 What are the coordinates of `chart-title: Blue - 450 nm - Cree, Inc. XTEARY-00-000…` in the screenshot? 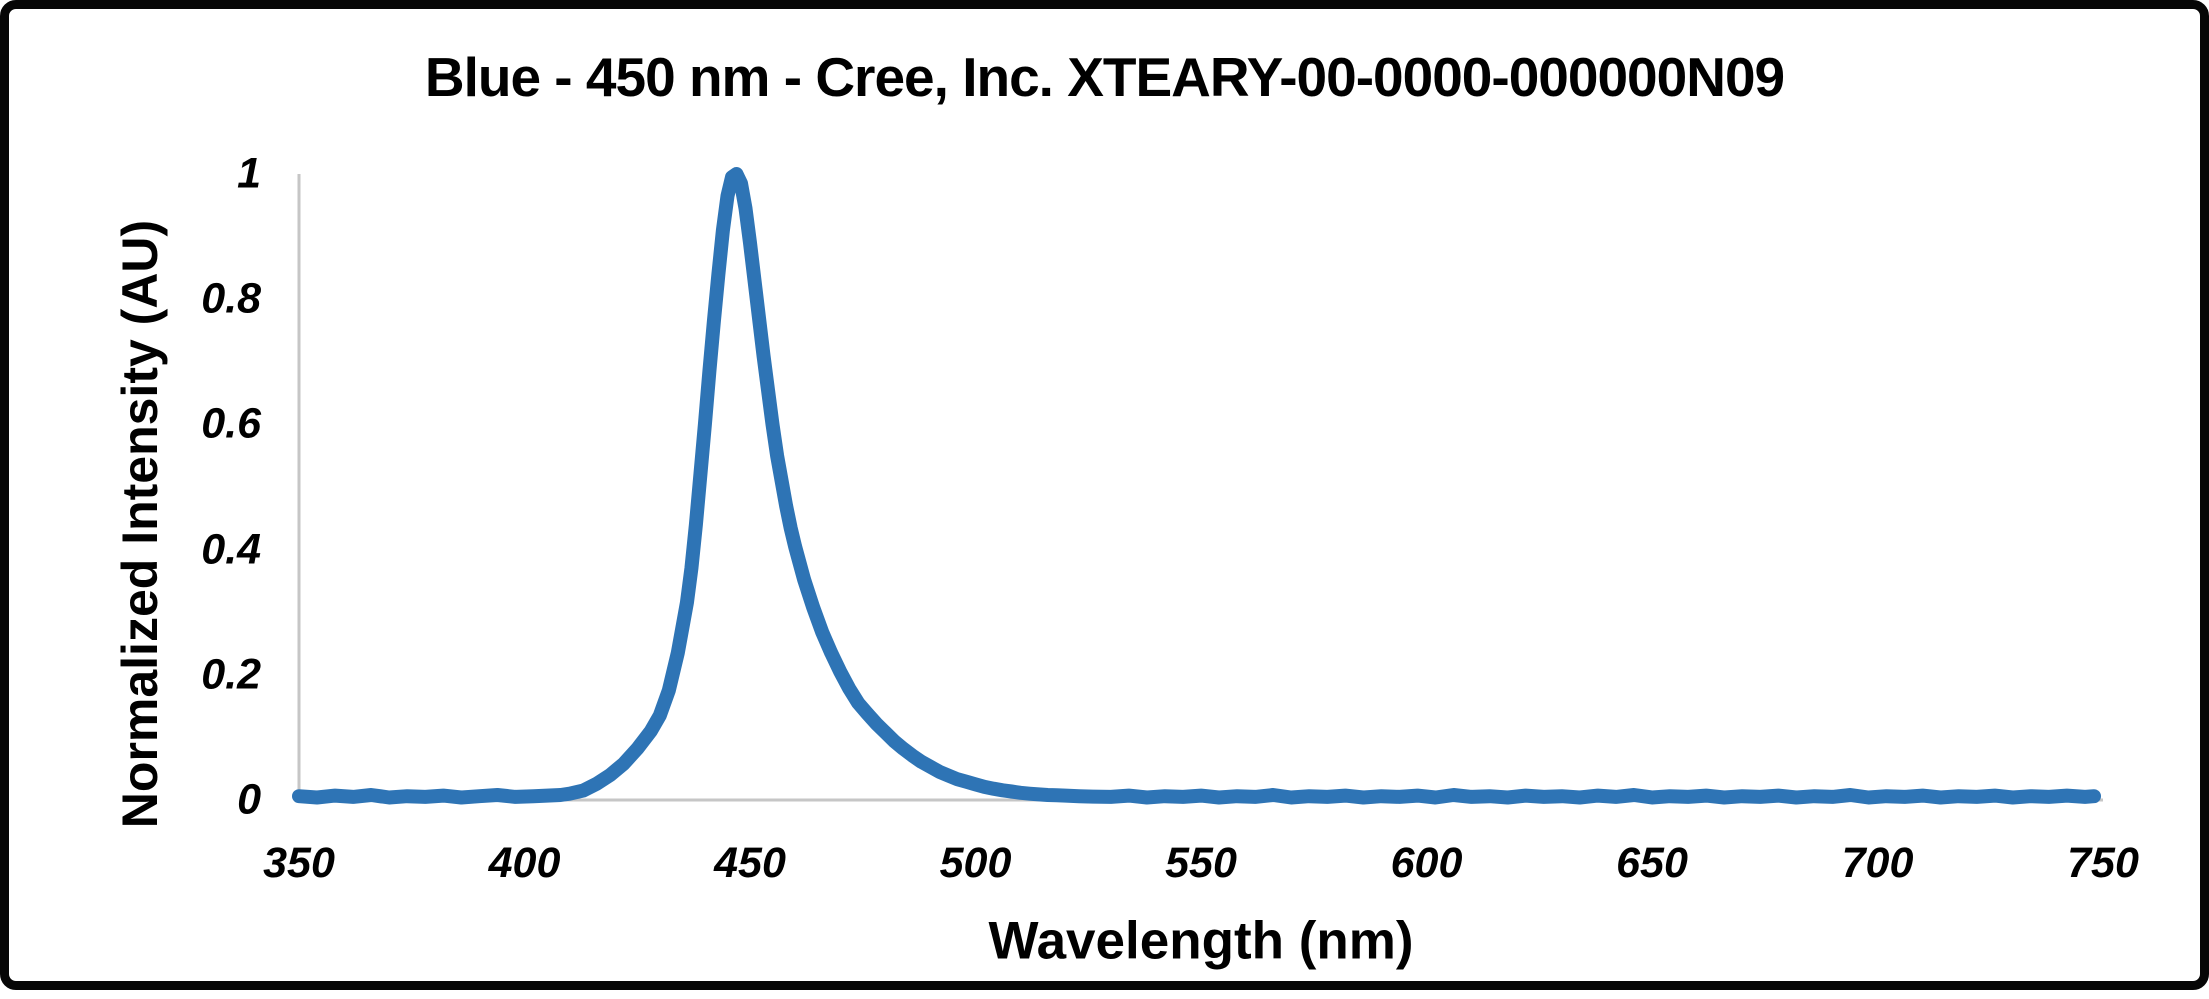 It's located at (1104, 77).